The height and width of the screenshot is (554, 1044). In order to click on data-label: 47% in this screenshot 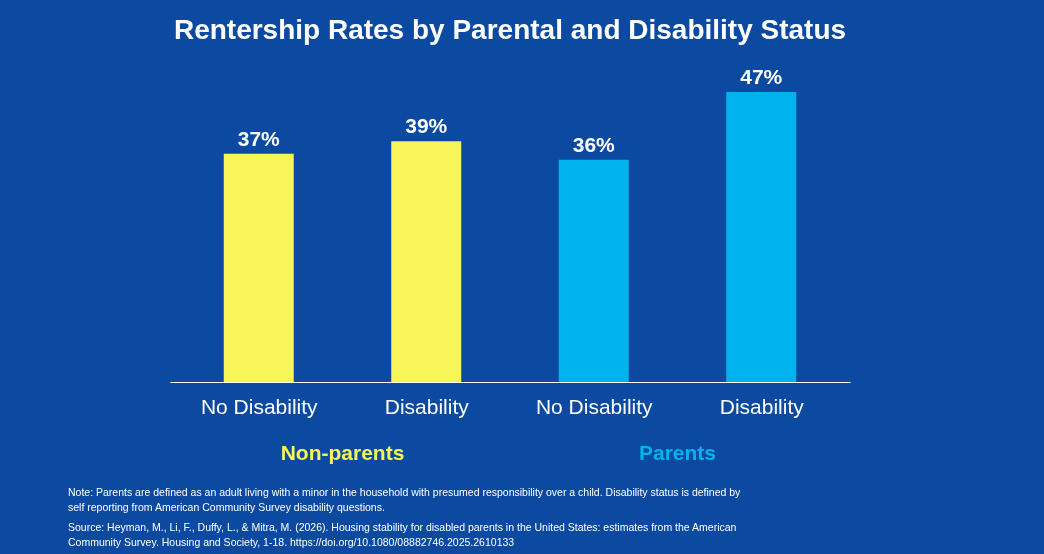, I will do `click(761, 76)`.